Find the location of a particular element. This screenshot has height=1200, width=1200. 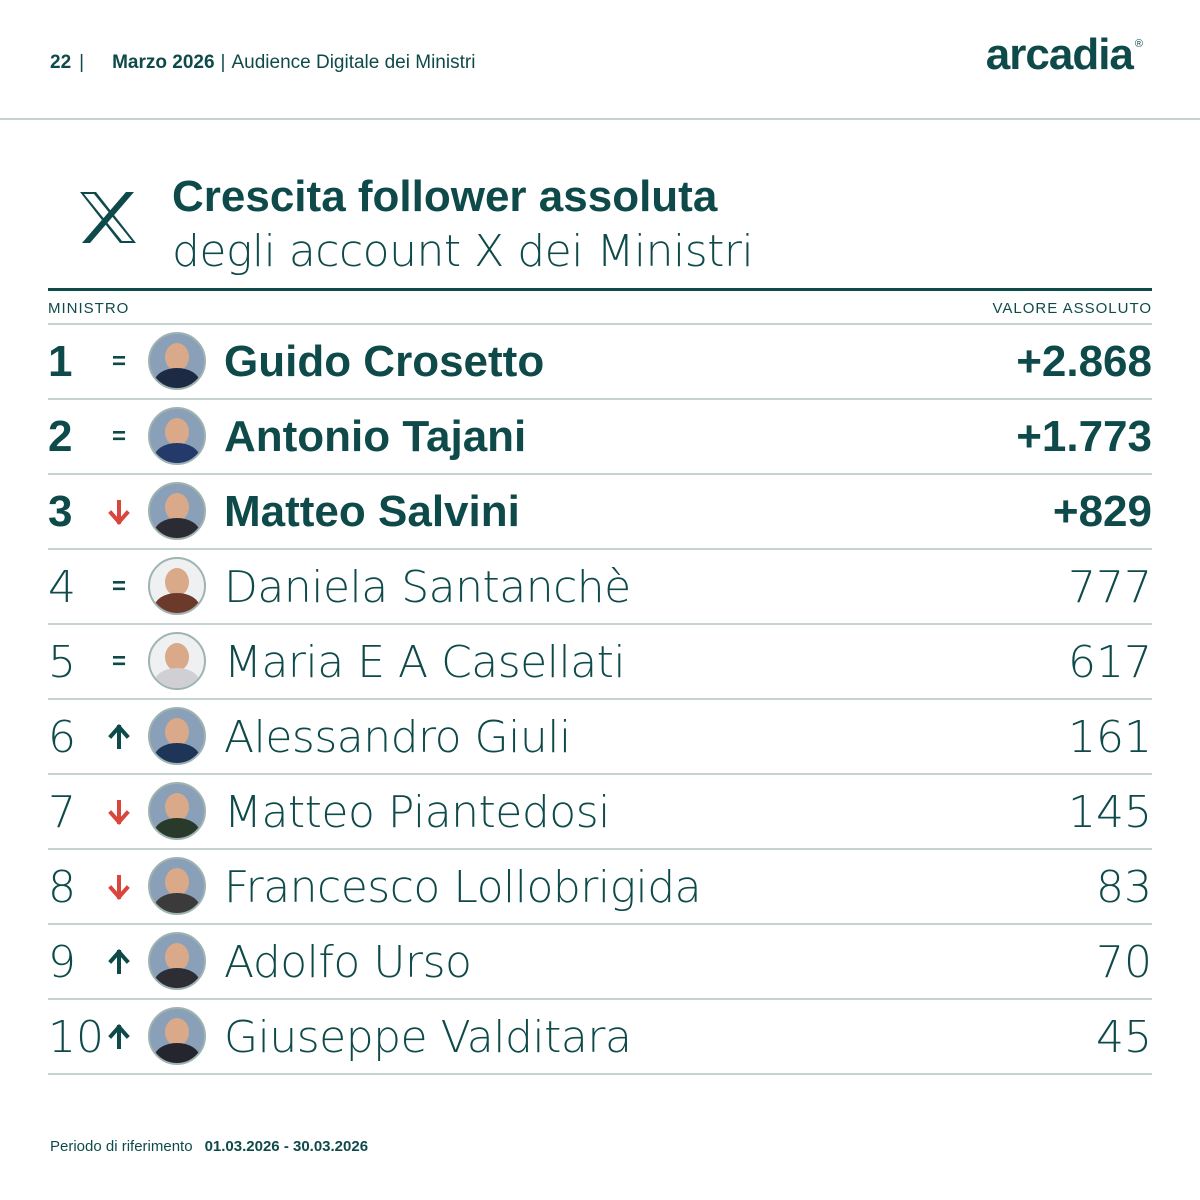

chart-subtitle: degli account X dei Ministri is located at coordinates (463, 251).